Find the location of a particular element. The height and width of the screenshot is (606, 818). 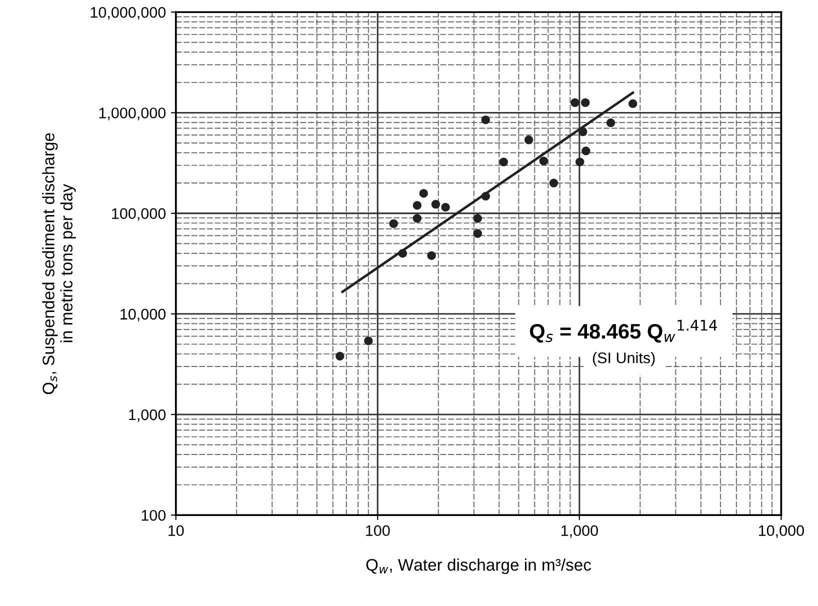

x-tick-label: 100 is located at coordinates (378, 530).